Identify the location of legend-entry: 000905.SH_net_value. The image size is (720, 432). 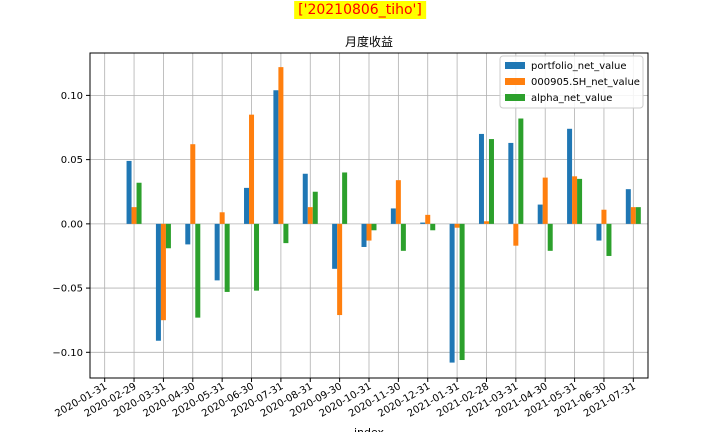
(585, 82).